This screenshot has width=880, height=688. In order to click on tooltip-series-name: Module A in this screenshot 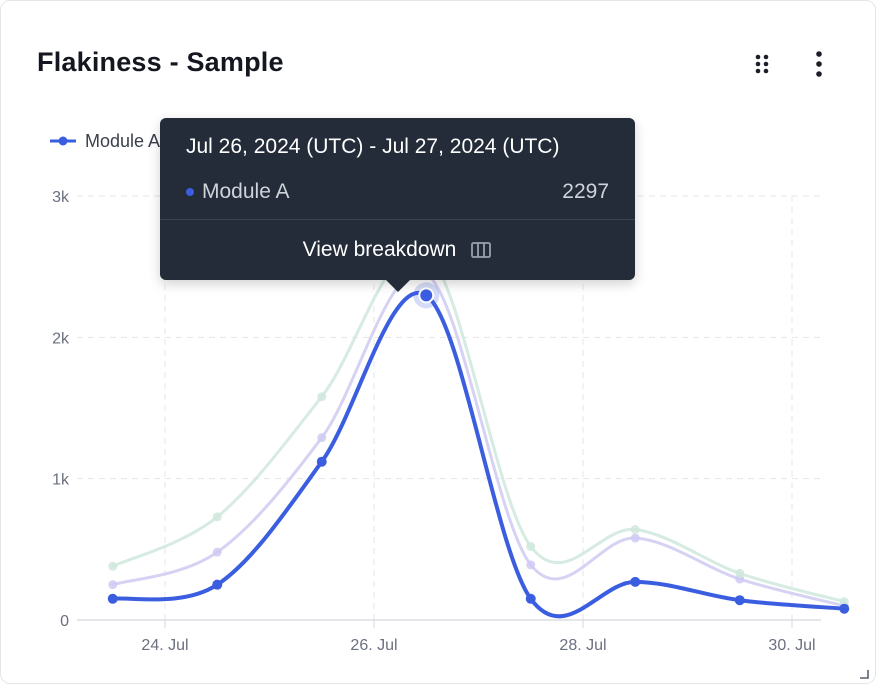, I will do `click(246, 191)`.